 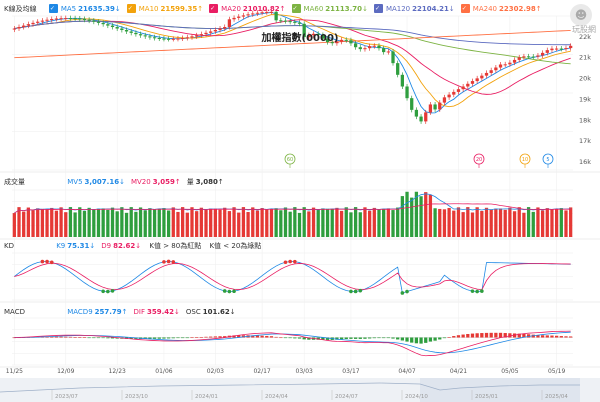 What do you see at coordinates (290, 160) in the screenshot?
I see `ma-marker-label: 60` at bounding box center [290, 160].